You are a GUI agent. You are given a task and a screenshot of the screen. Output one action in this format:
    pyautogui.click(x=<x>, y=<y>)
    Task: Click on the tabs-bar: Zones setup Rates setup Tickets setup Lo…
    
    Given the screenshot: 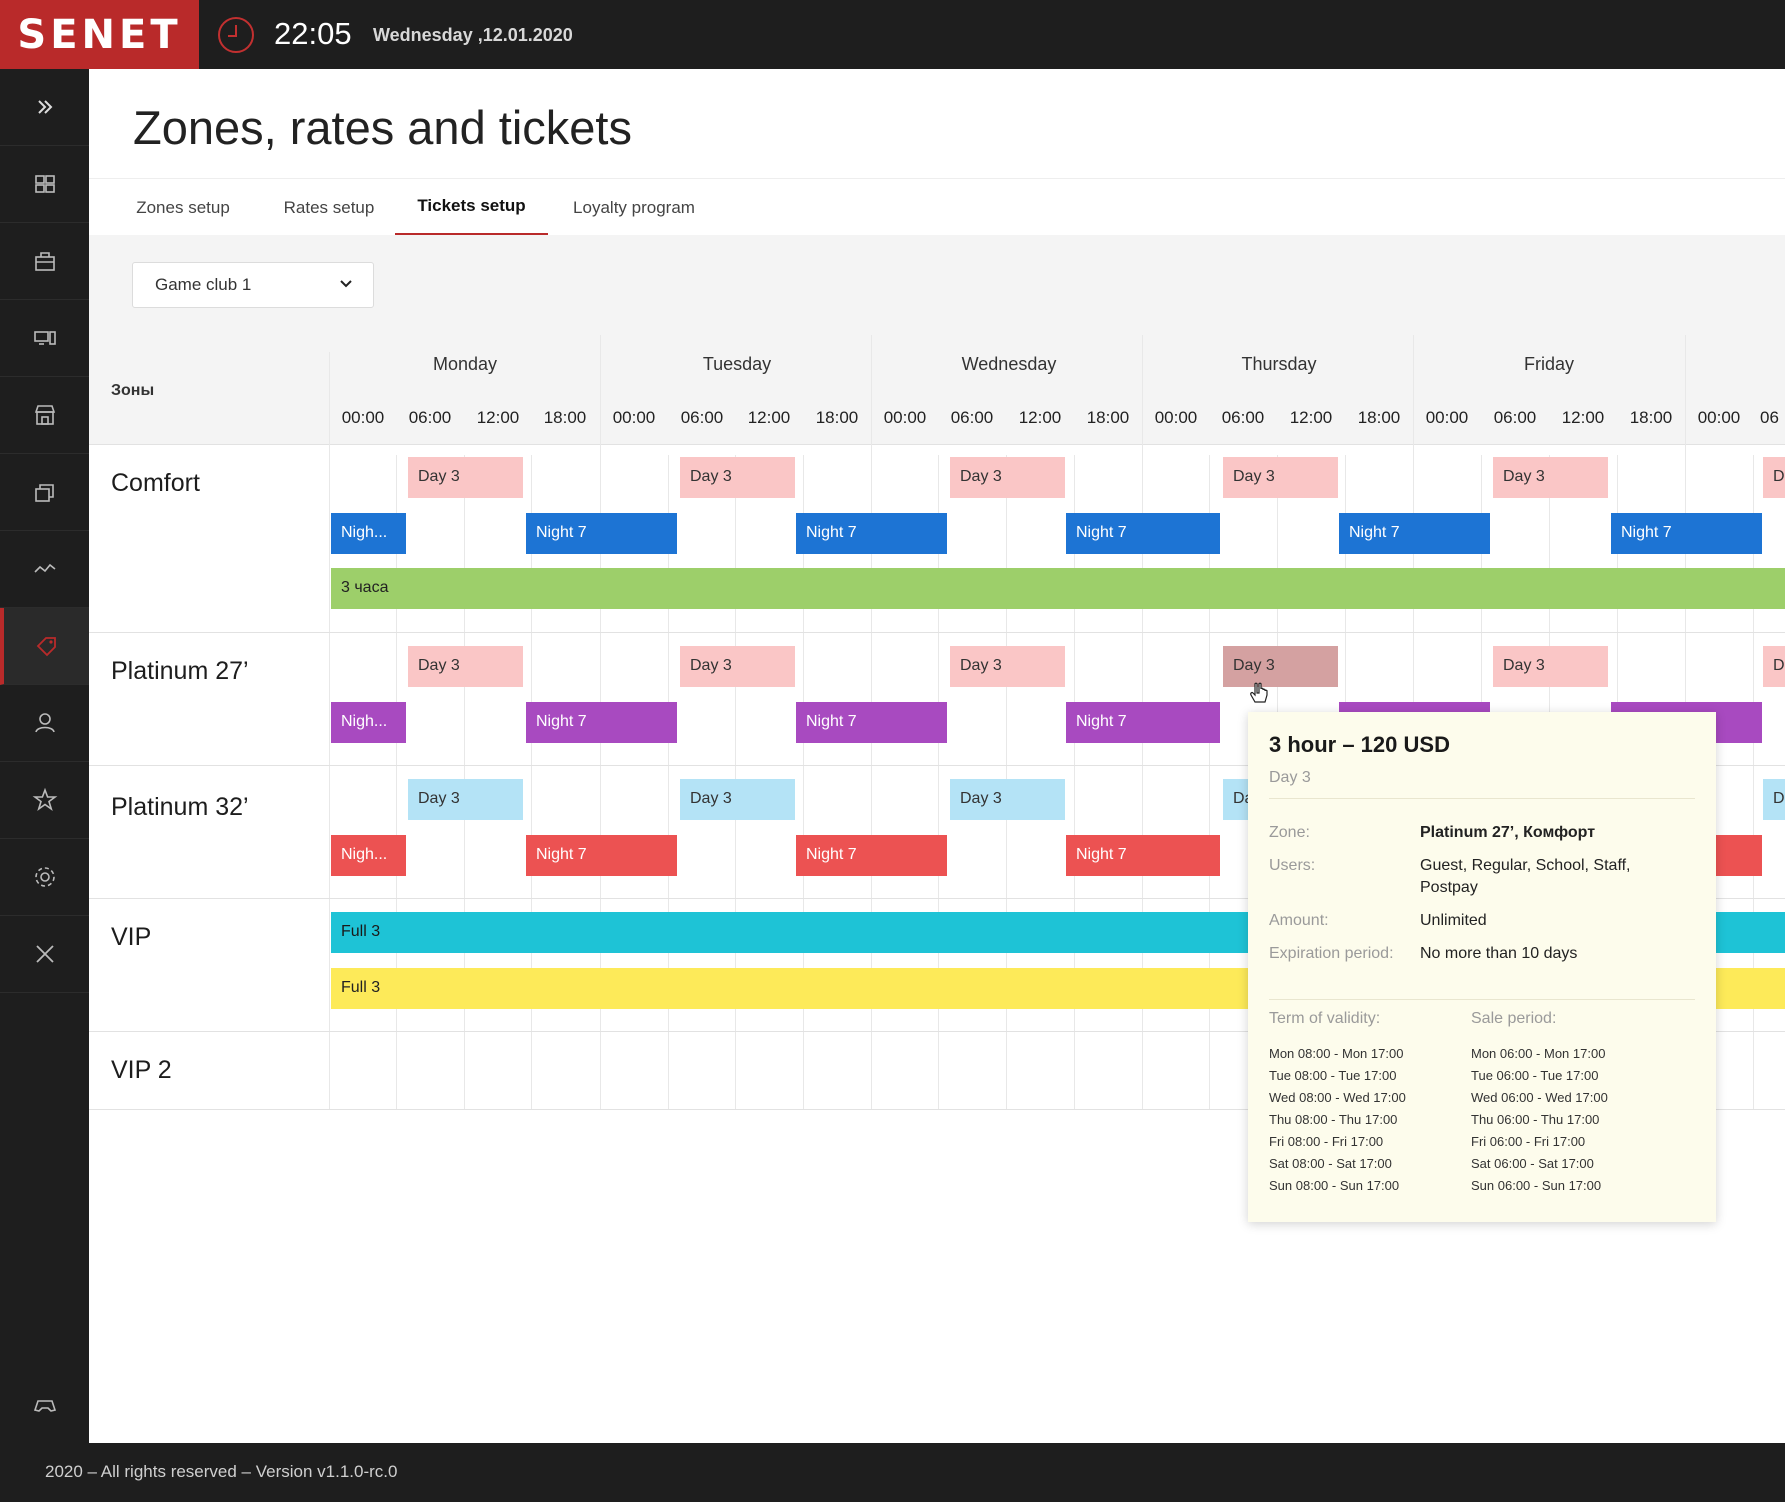 What is the action you would take?
    pyautogui.click(x=937, y=207)
    